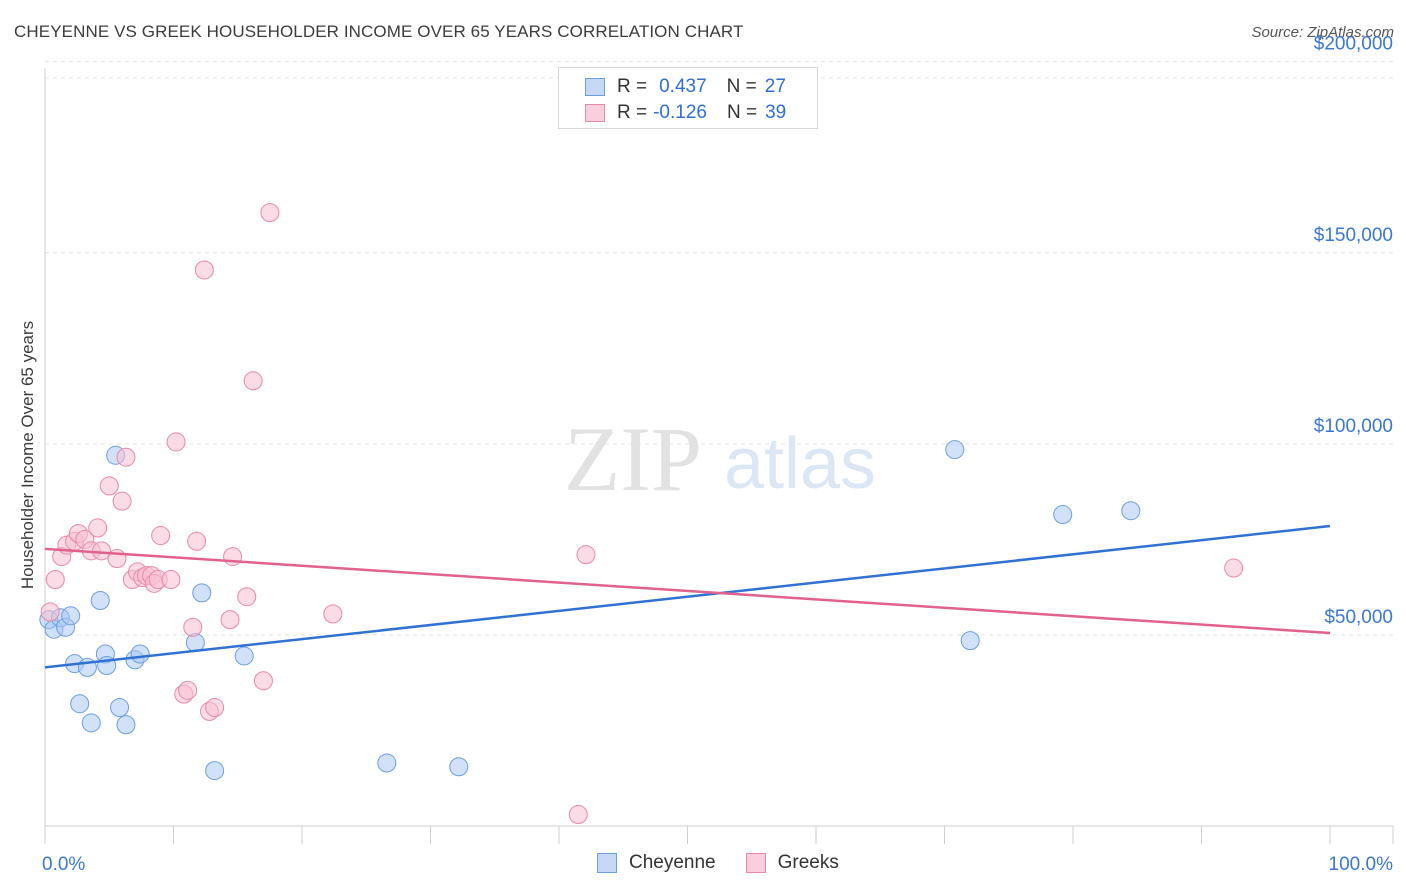  Describe the element at coordinates (672, 862) in the screenshot. I see `legend-label-cheyenne: Cheyenne` at that location.